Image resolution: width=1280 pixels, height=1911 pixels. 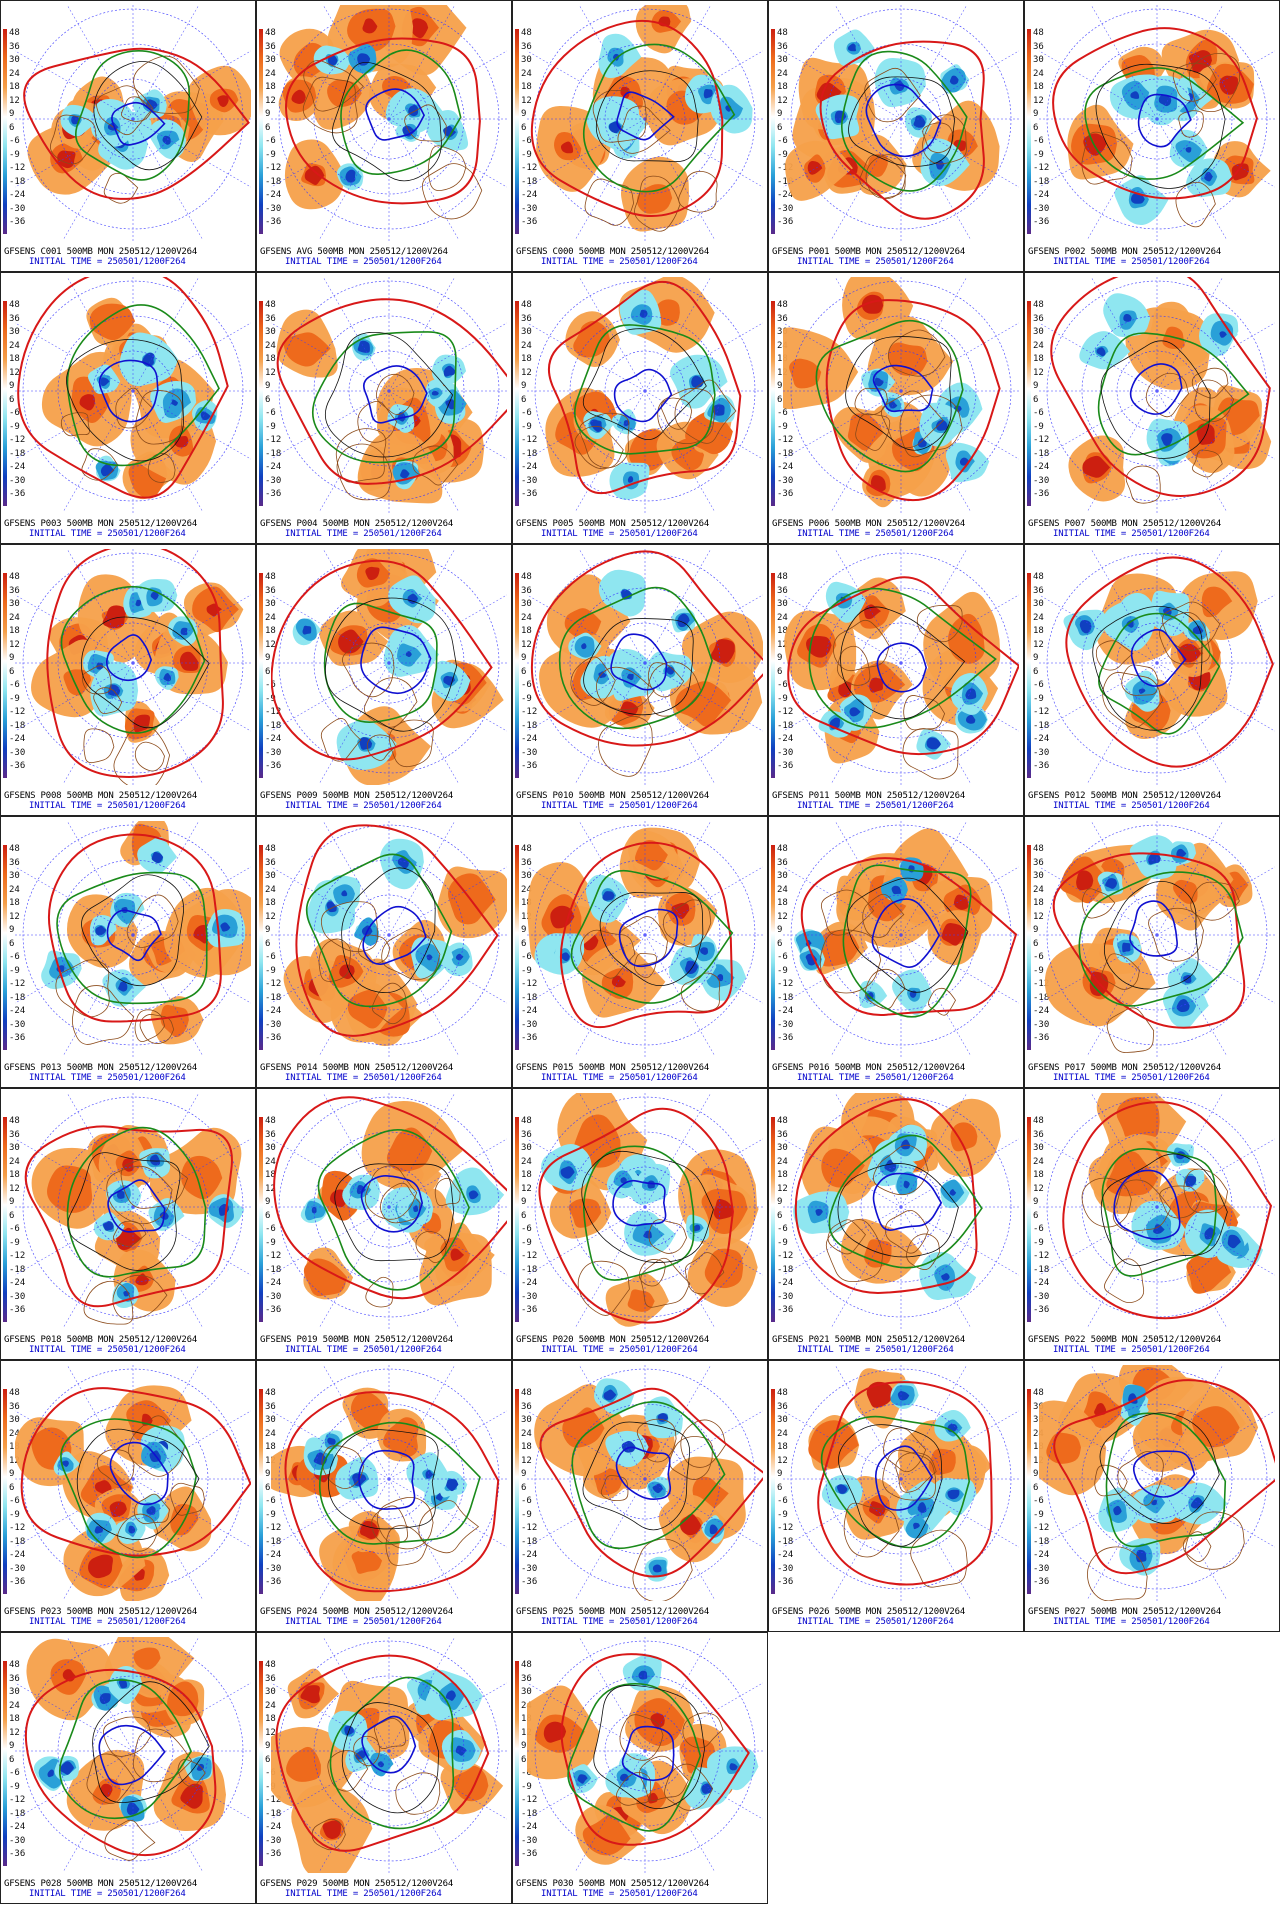 I want to click on scale-tick-label: -6, so click(x=14, y=141).